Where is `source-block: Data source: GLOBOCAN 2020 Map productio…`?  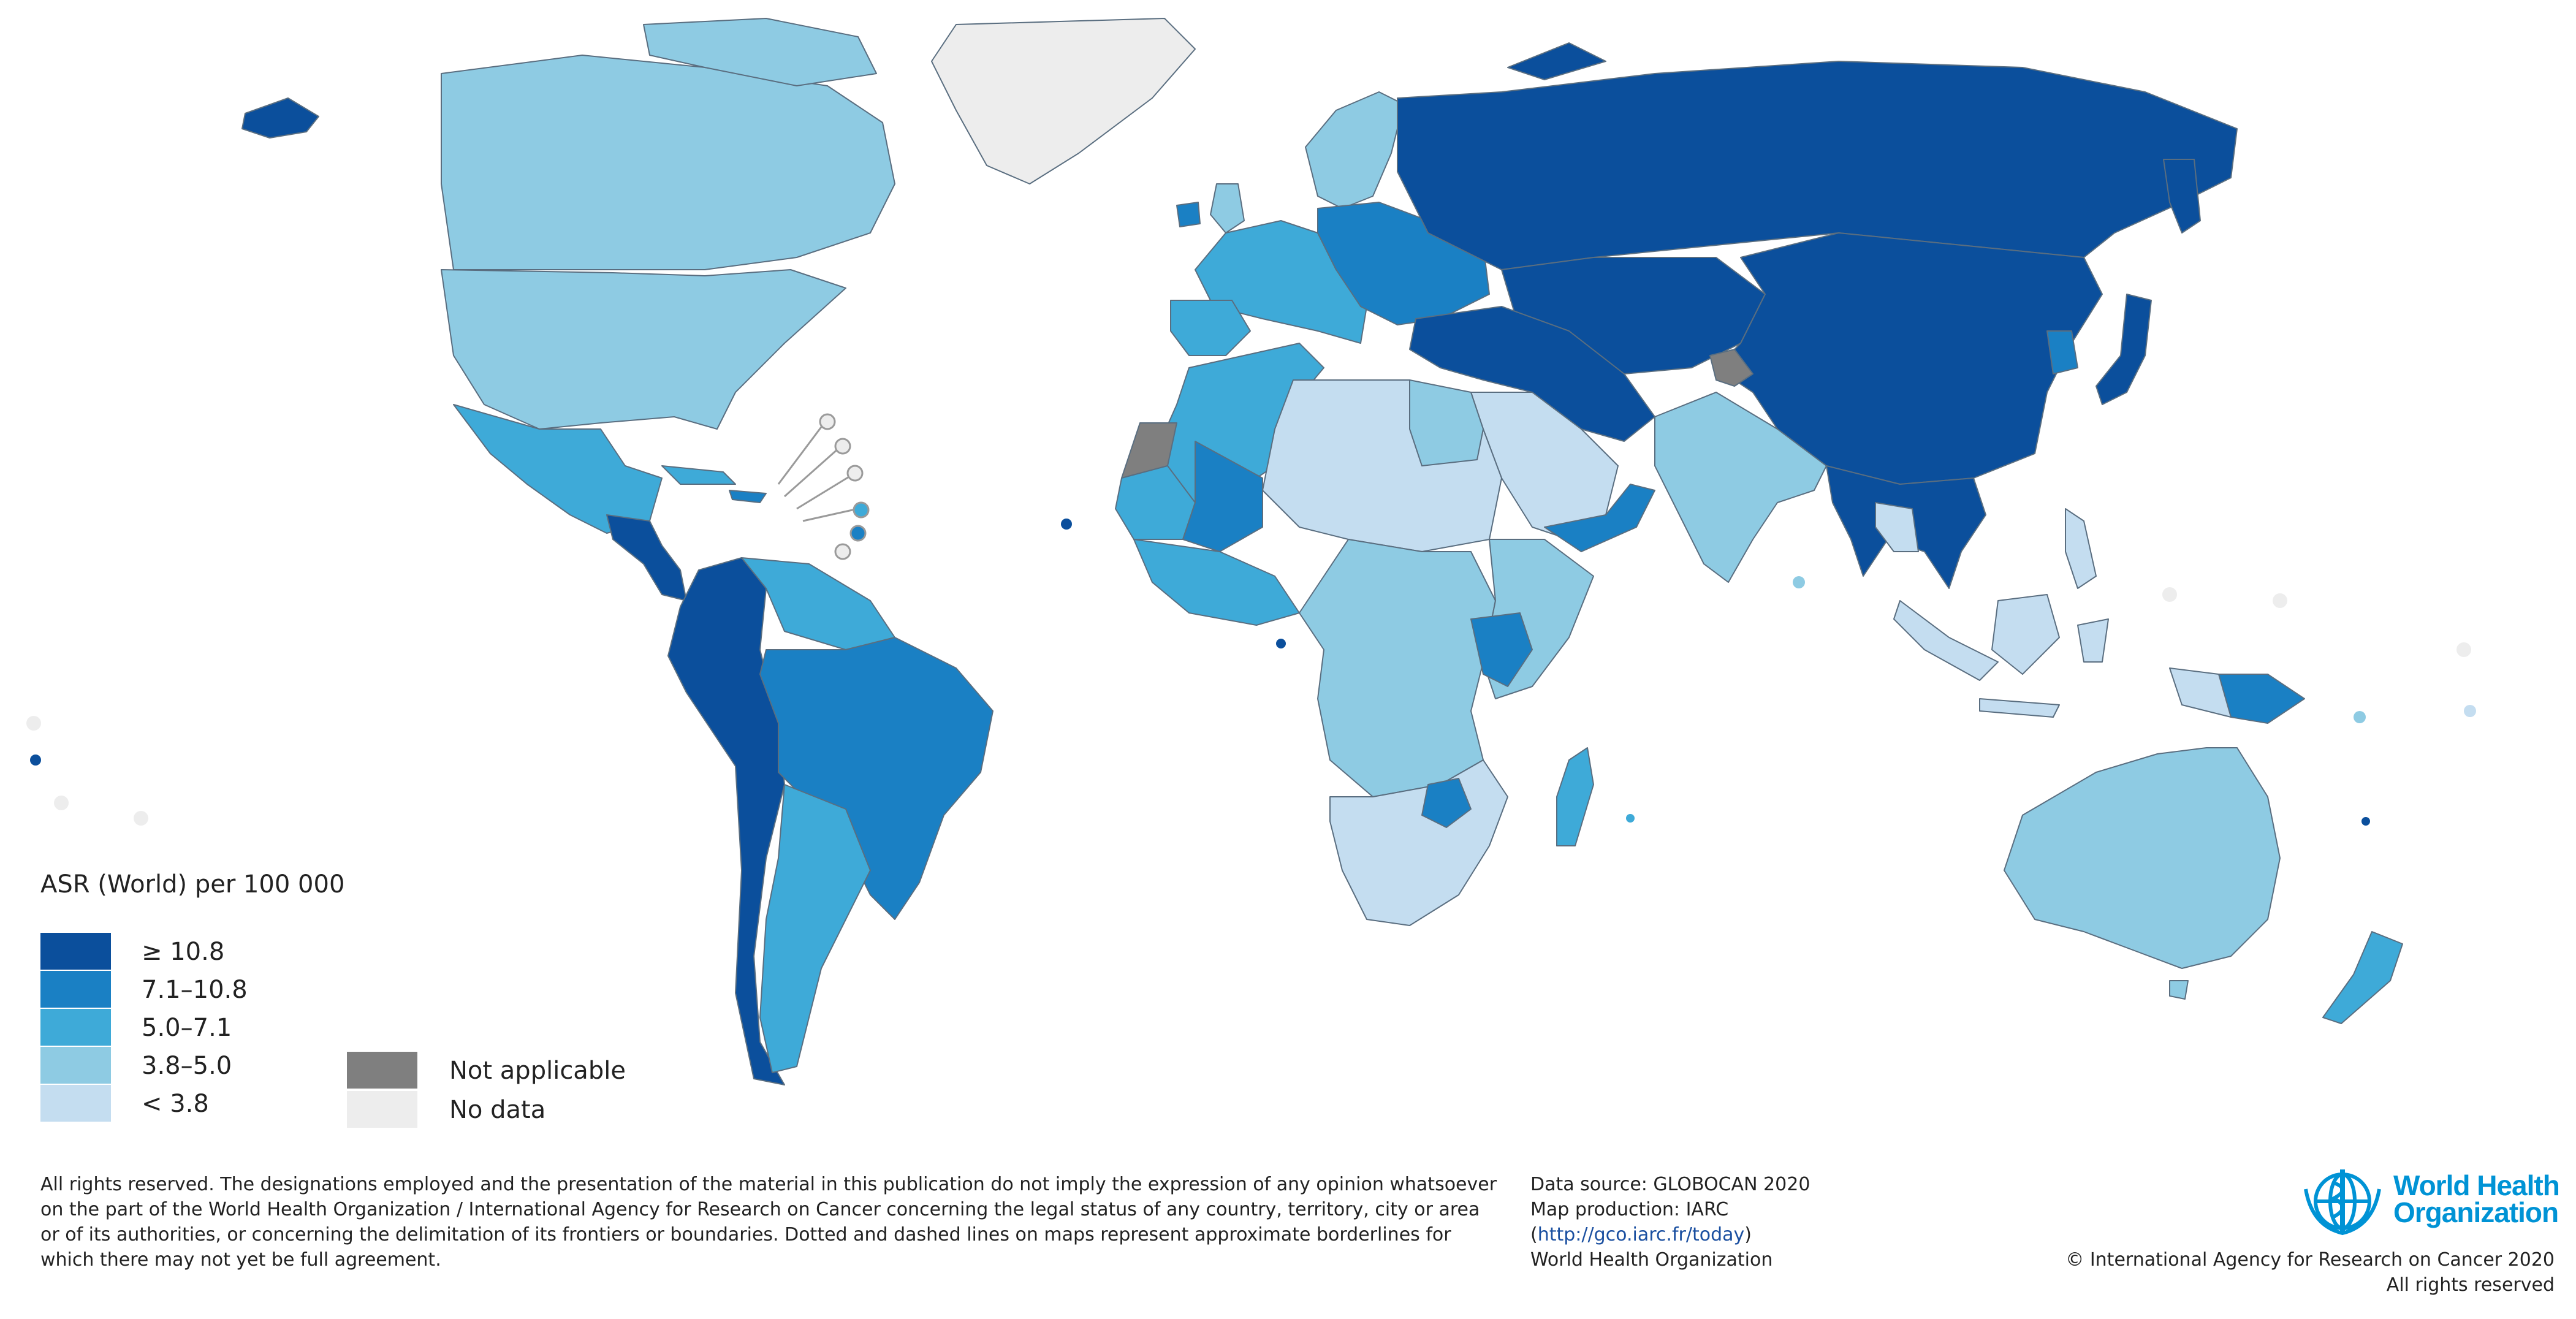
source-block: Data source: GLOBOCAN 2020 Map productio… is located at coordinates (1670, 1222).